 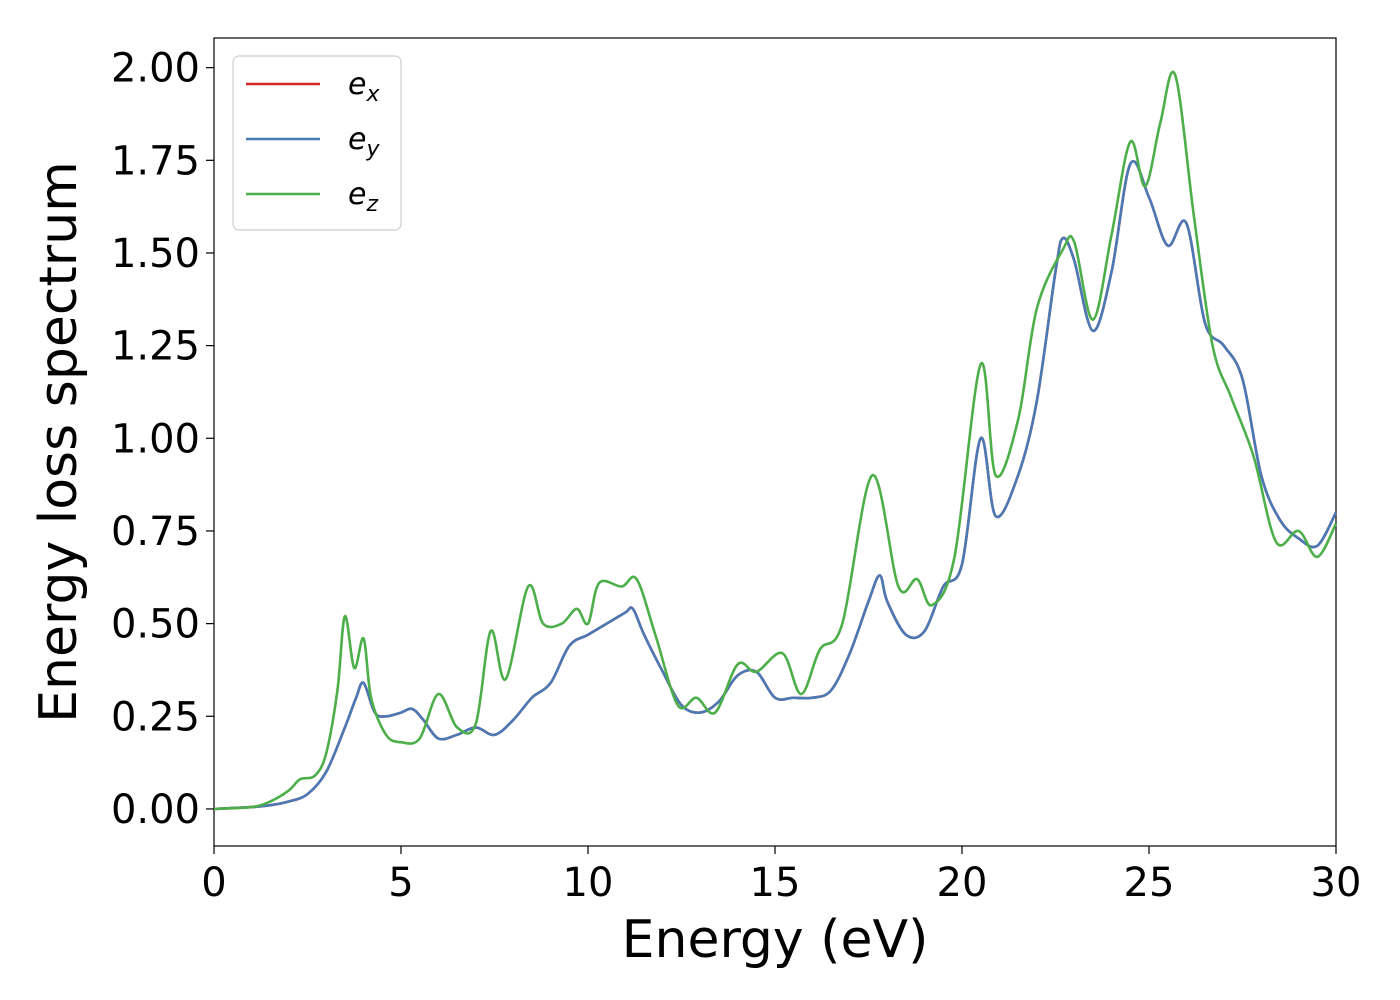 I want to click on y-tick-label: 1.25, so click(x=155, y=347).